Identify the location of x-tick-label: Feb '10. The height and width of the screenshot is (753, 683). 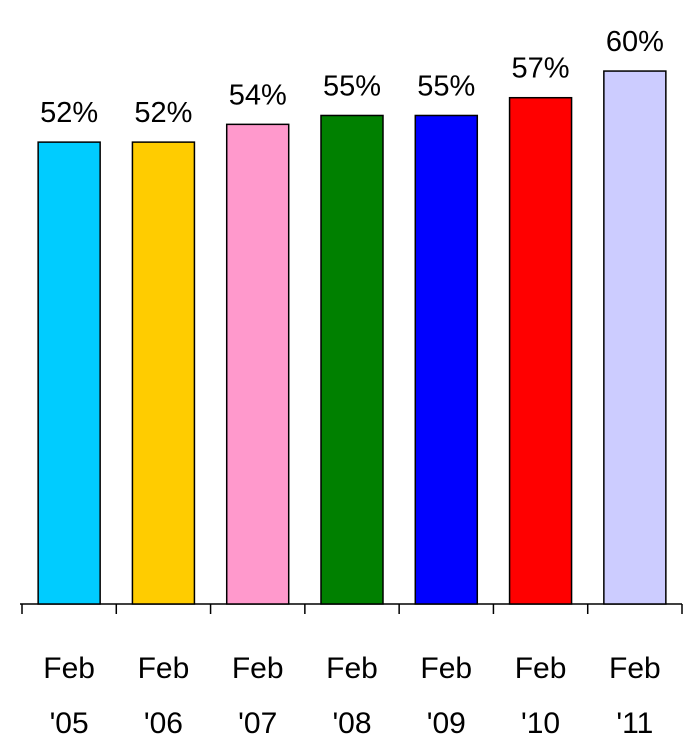
(541, 696).